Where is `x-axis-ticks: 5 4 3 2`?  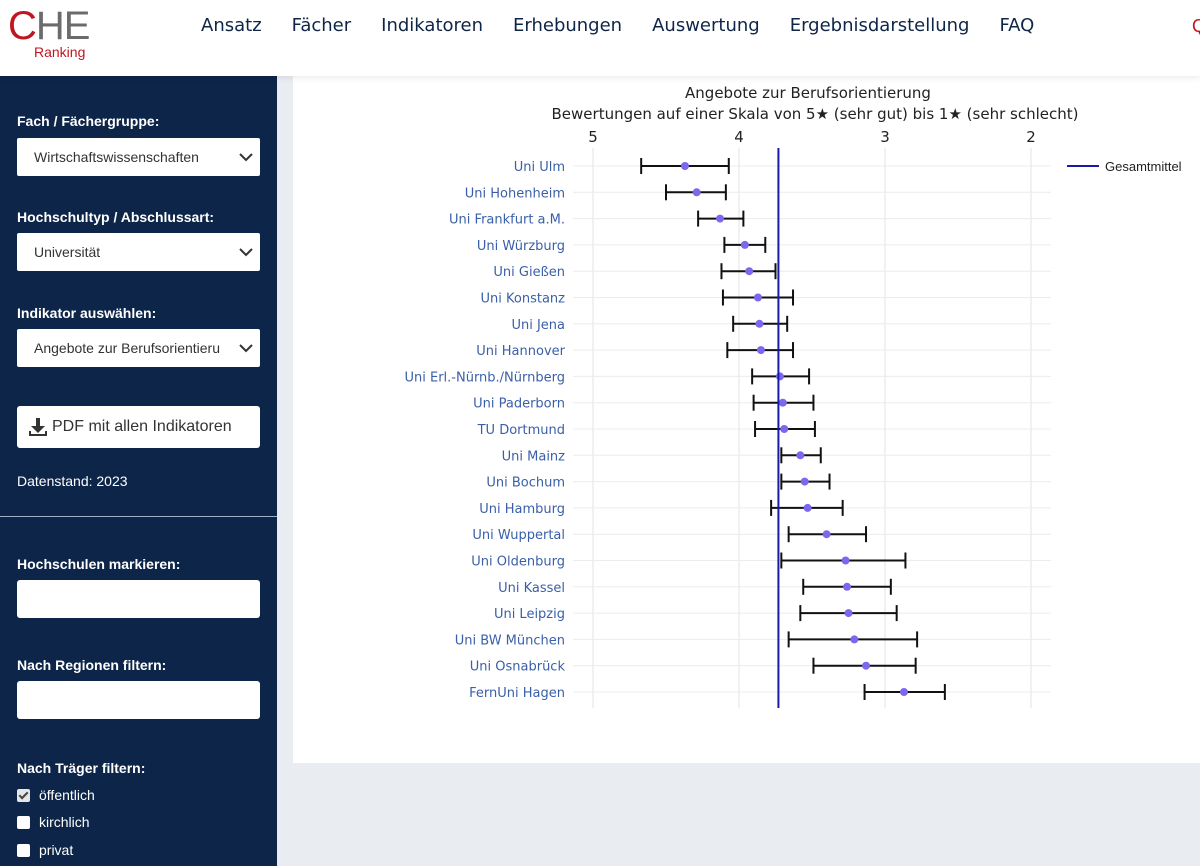
x-axis-ticks: 5 4 3 2 is located at coordinates (812, 137).